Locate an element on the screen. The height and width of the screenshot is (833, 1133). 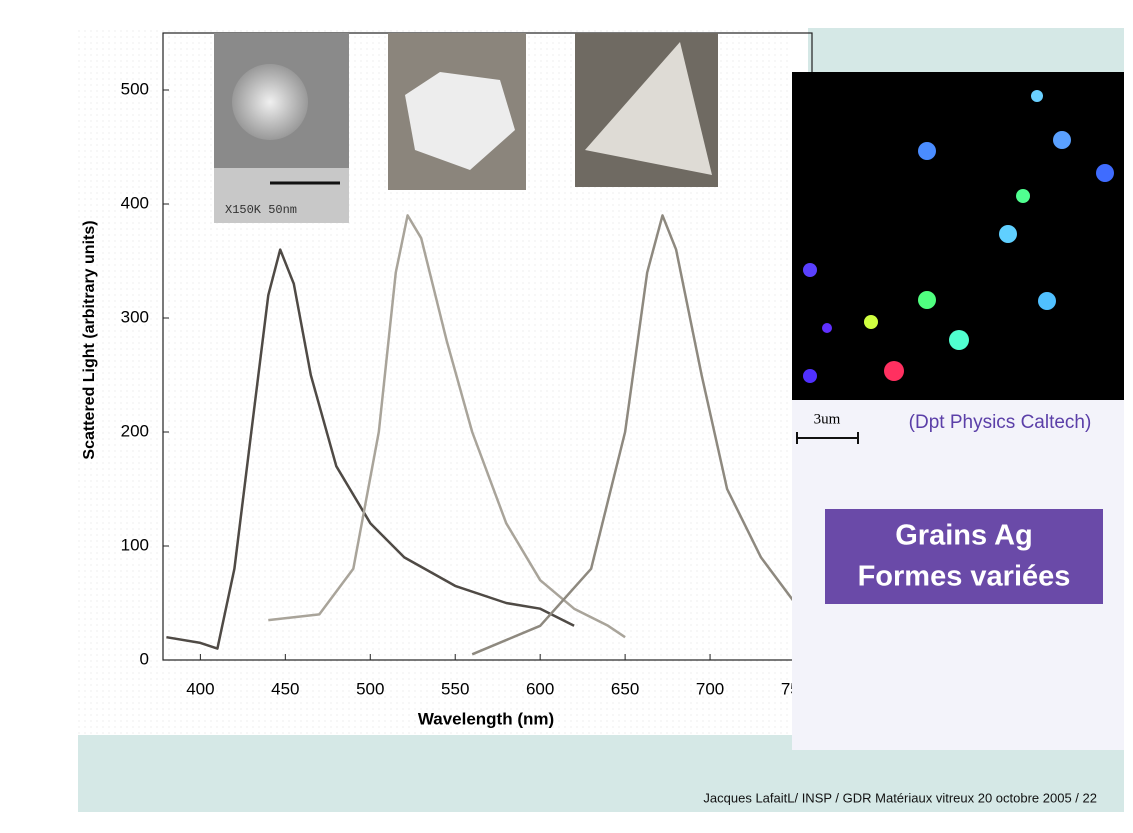
caption: Formes variées is located at coordinates (964, 577).